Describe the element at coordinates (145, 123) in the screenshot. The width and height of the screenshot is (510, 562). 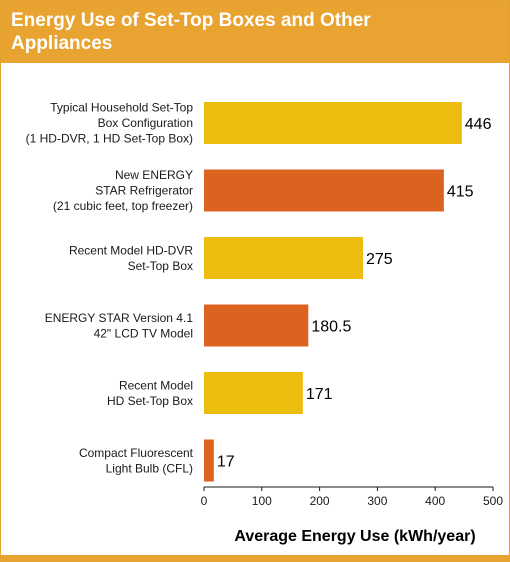
I see `category-label-0-1: Box Configuration` at that location.